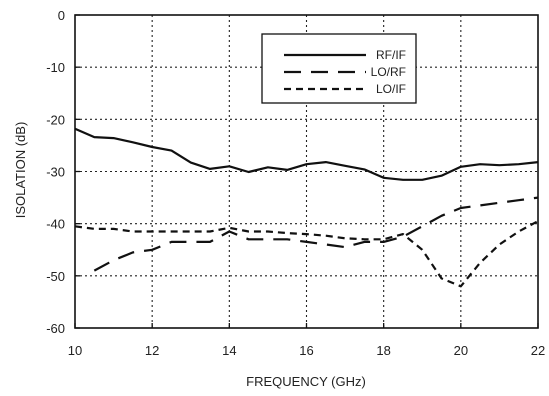 The width and height of the screenshot is (549, 396). Describe the element at coordinates (152, 350) in the screenshot. I see `x-tick-label: 12` at that location.